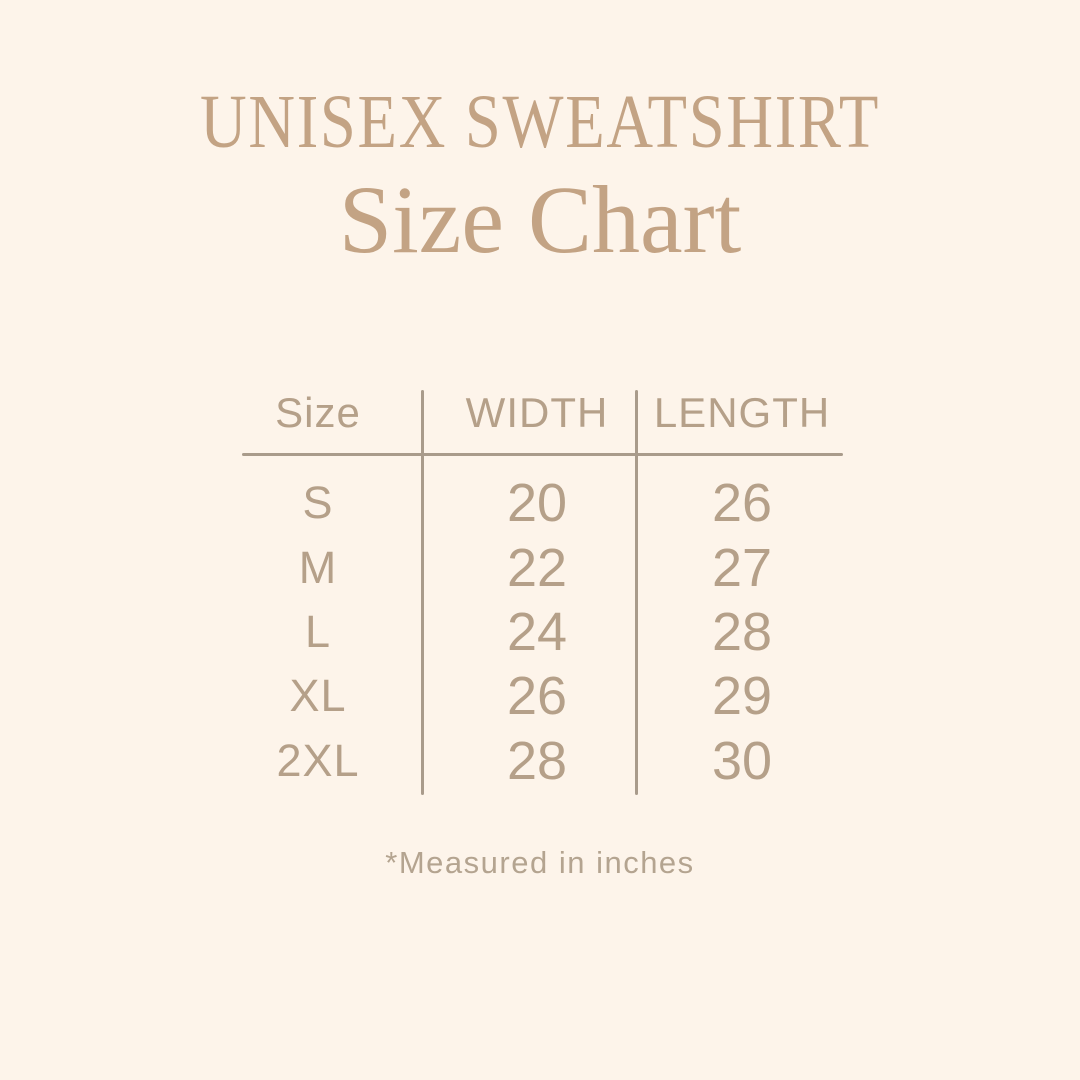 The image size is (1080, 1080). I want to click on width-cell: 22, so click(537, 567).